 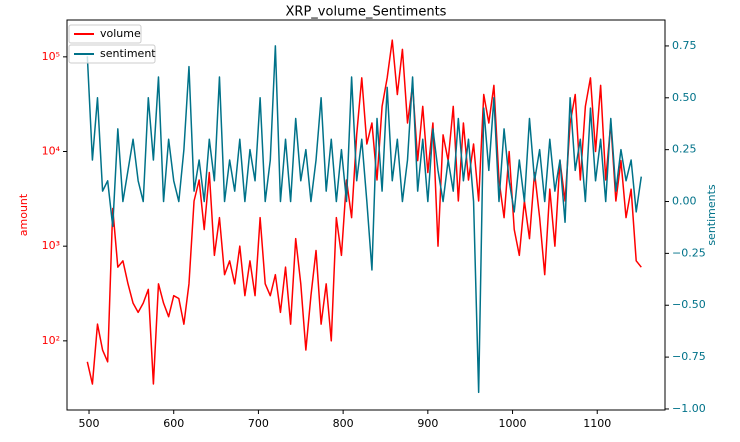 What do you see at coordinates (51, 56) in the screenshot?
I see `y-tick-label: 10⁵` at bounding box center [51, 56].